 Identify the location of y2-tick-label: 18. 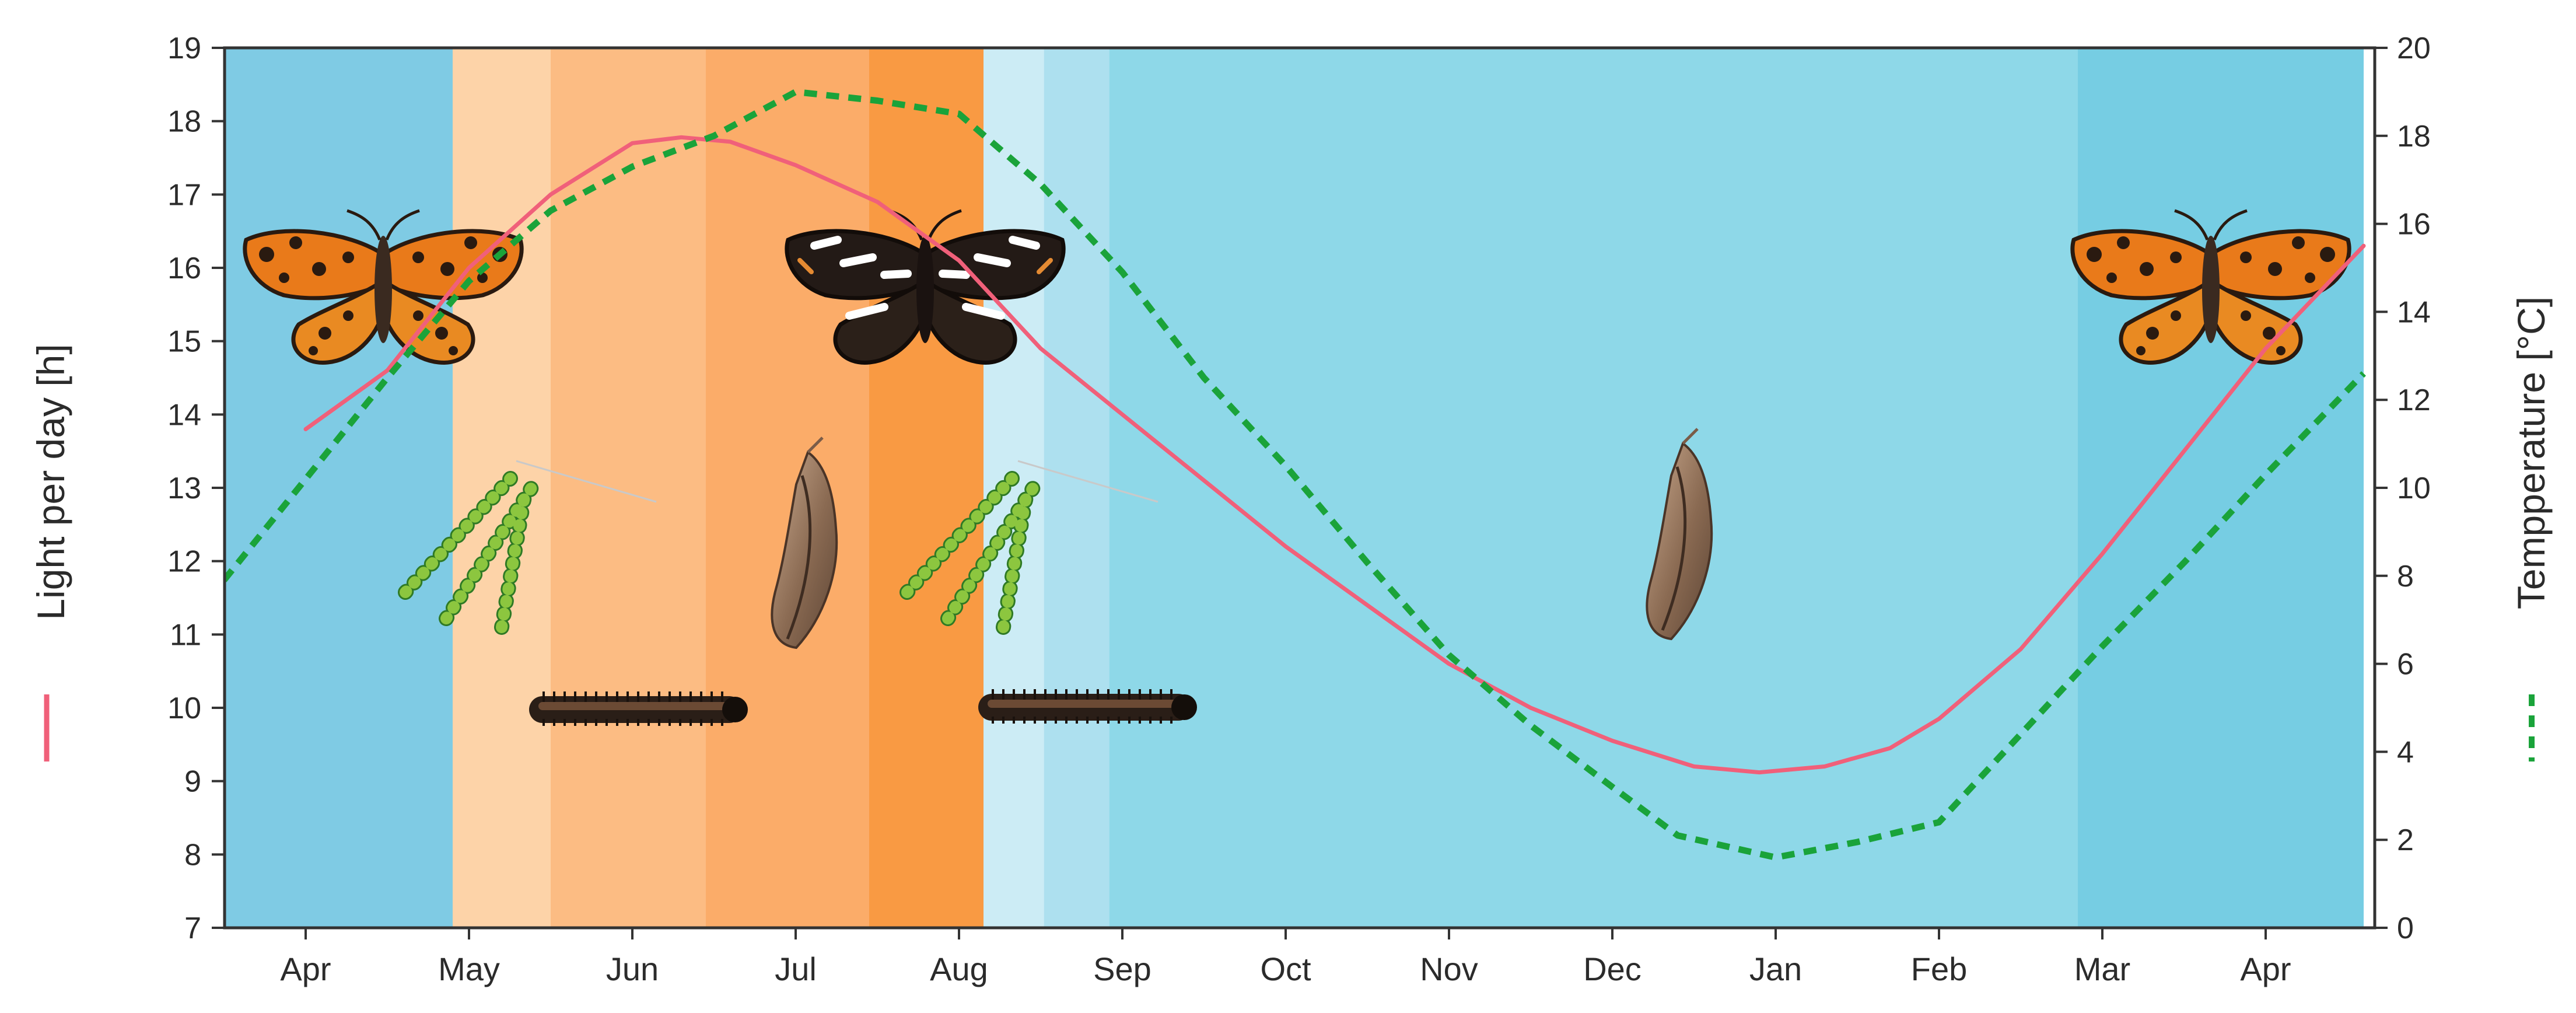
(2414, 136).